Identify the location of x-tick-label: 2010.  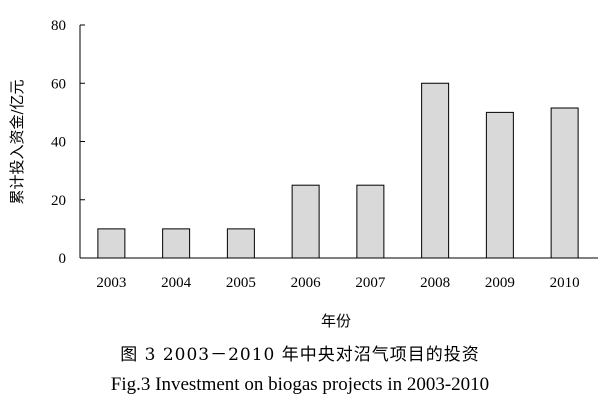
(565, 283).